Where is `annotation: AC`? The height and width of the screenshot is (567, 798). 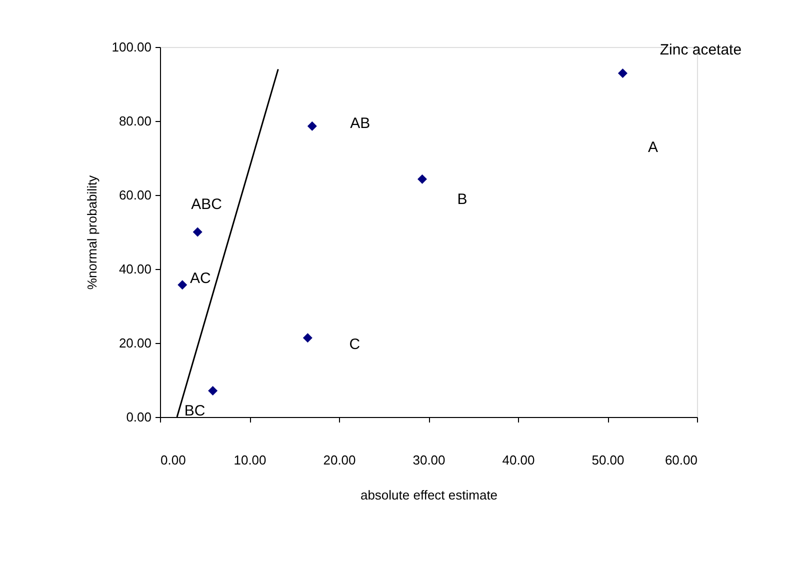
annotation: AC is located at coordinates (200, 278).